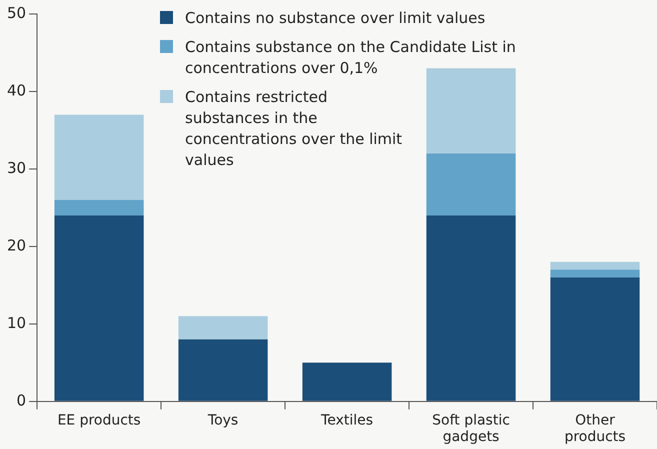  What do you see at coordinates (99, 420) in the screenshot?
I see `x-tick-label: EE products` at bounding box center [99, 420].